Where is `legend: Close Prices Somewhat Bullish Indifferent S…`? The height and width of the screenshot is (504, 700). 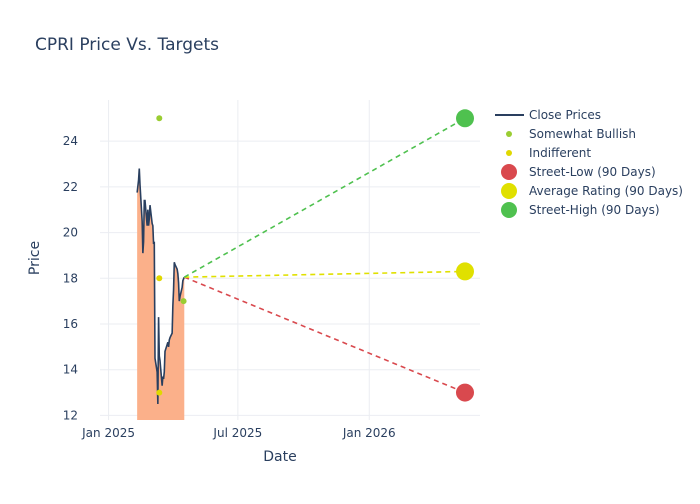 legend: Close Prices Somewhat Bullish Indifferent S… is located at coordinates (589, 163).